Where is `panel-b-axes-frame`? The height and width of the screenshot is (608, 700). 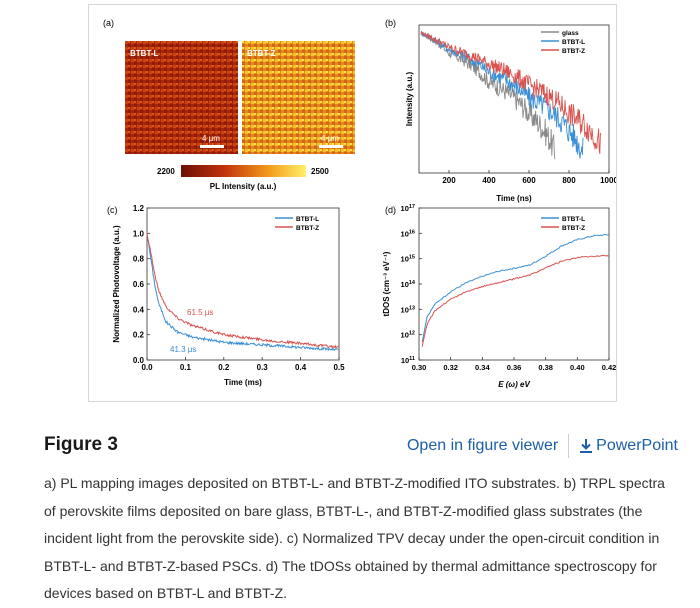
panel-b-axes-frame is located at coordinates (514, 99).